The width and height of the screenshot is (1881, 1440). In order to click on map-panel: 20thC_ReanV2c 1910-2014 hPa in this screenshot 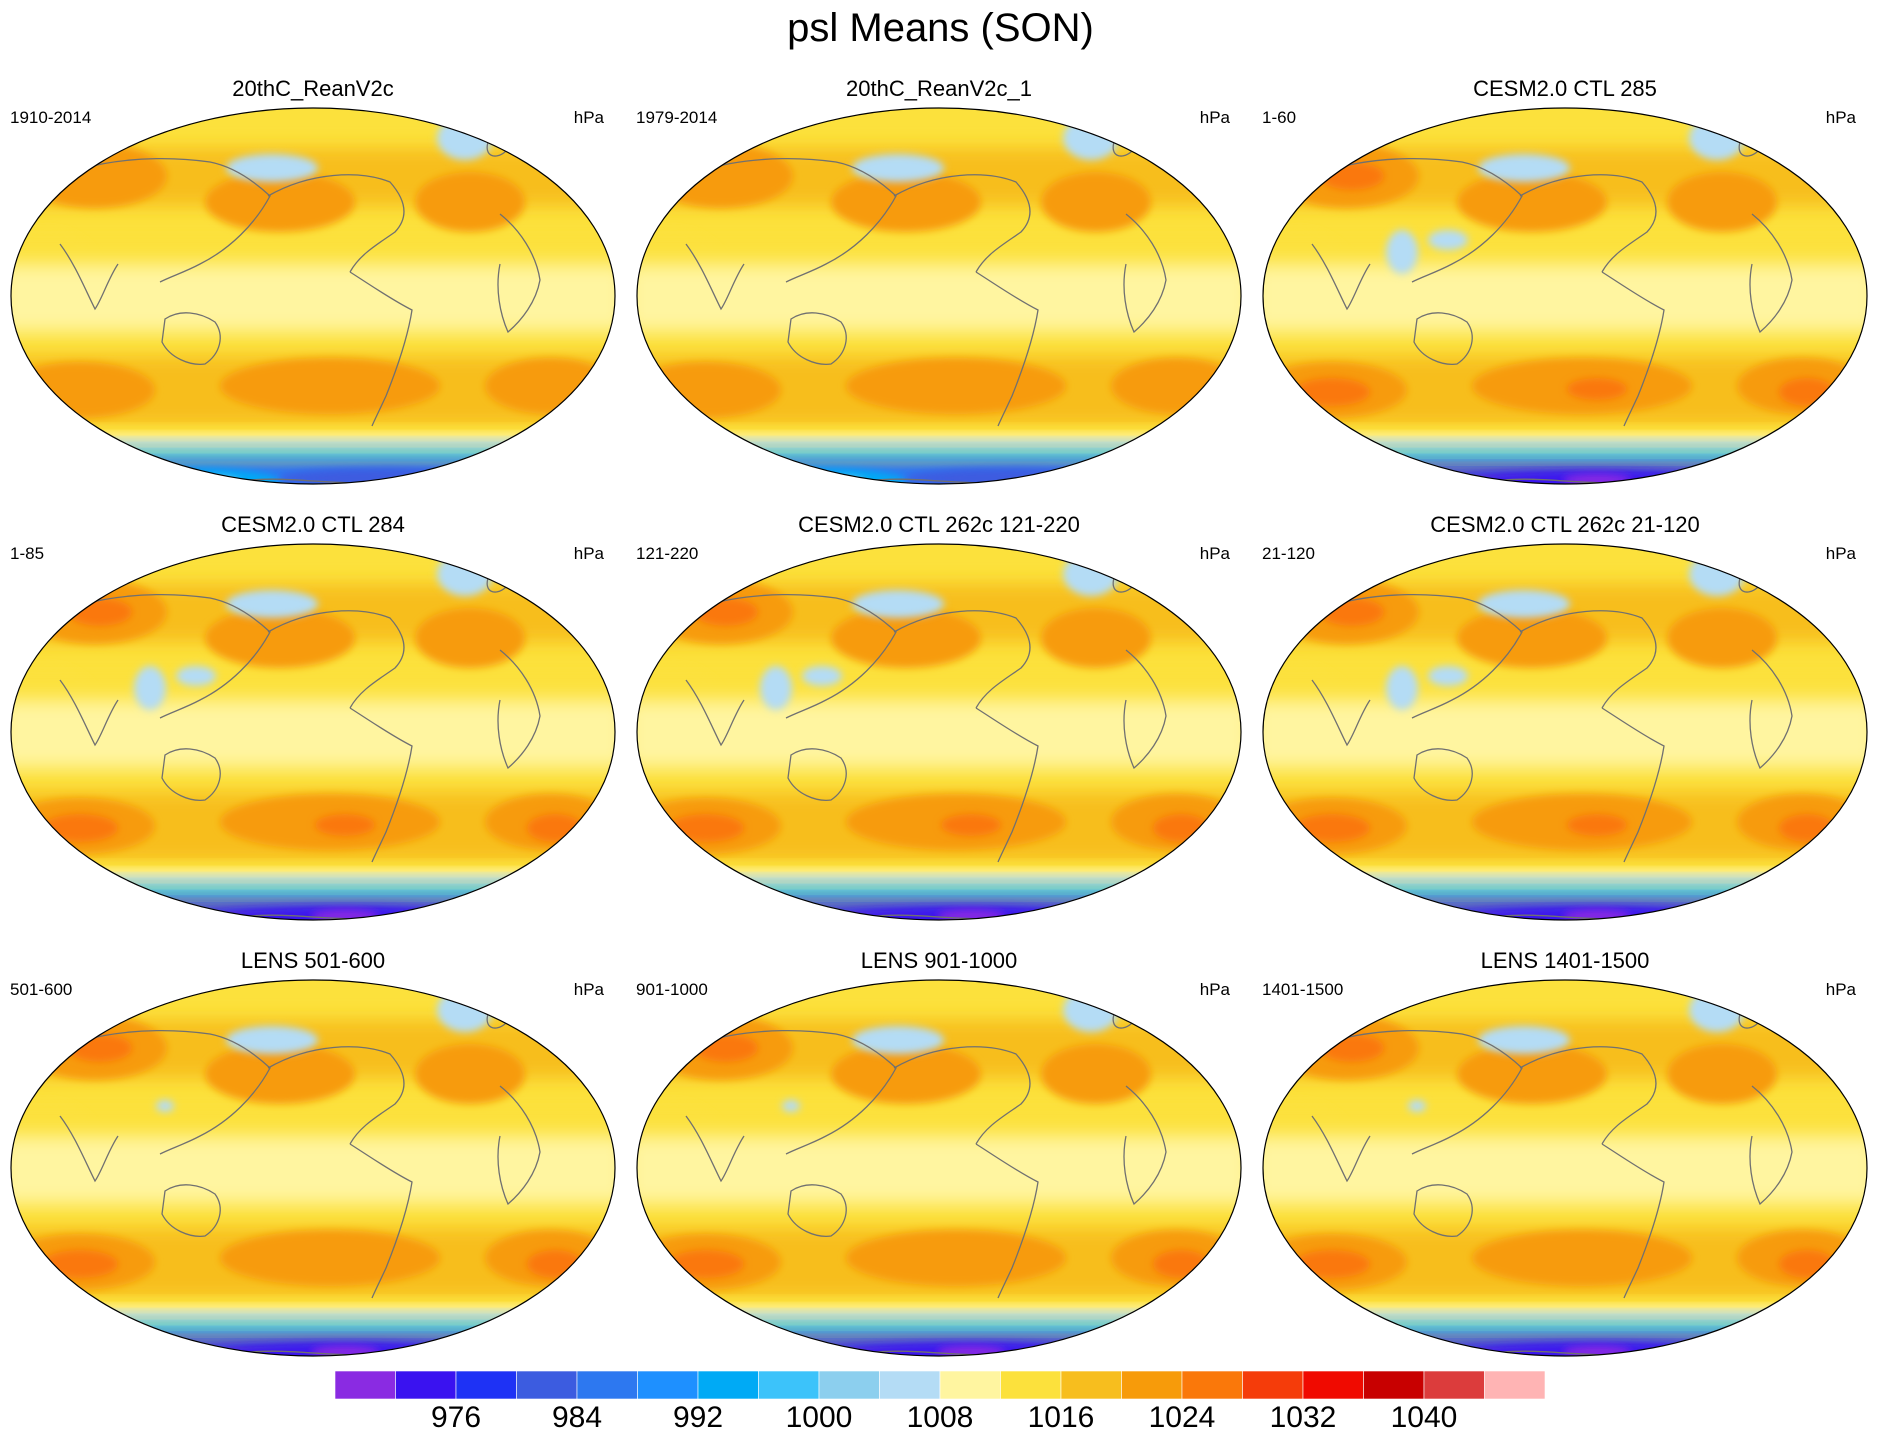, I will do `click(313, 284)`.